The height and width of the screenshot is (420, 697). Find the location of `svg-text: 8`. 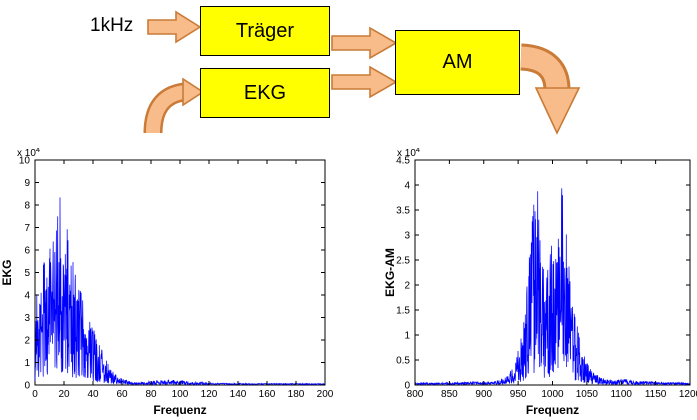

svg-text: 8 is located at coordinates (27, 206).